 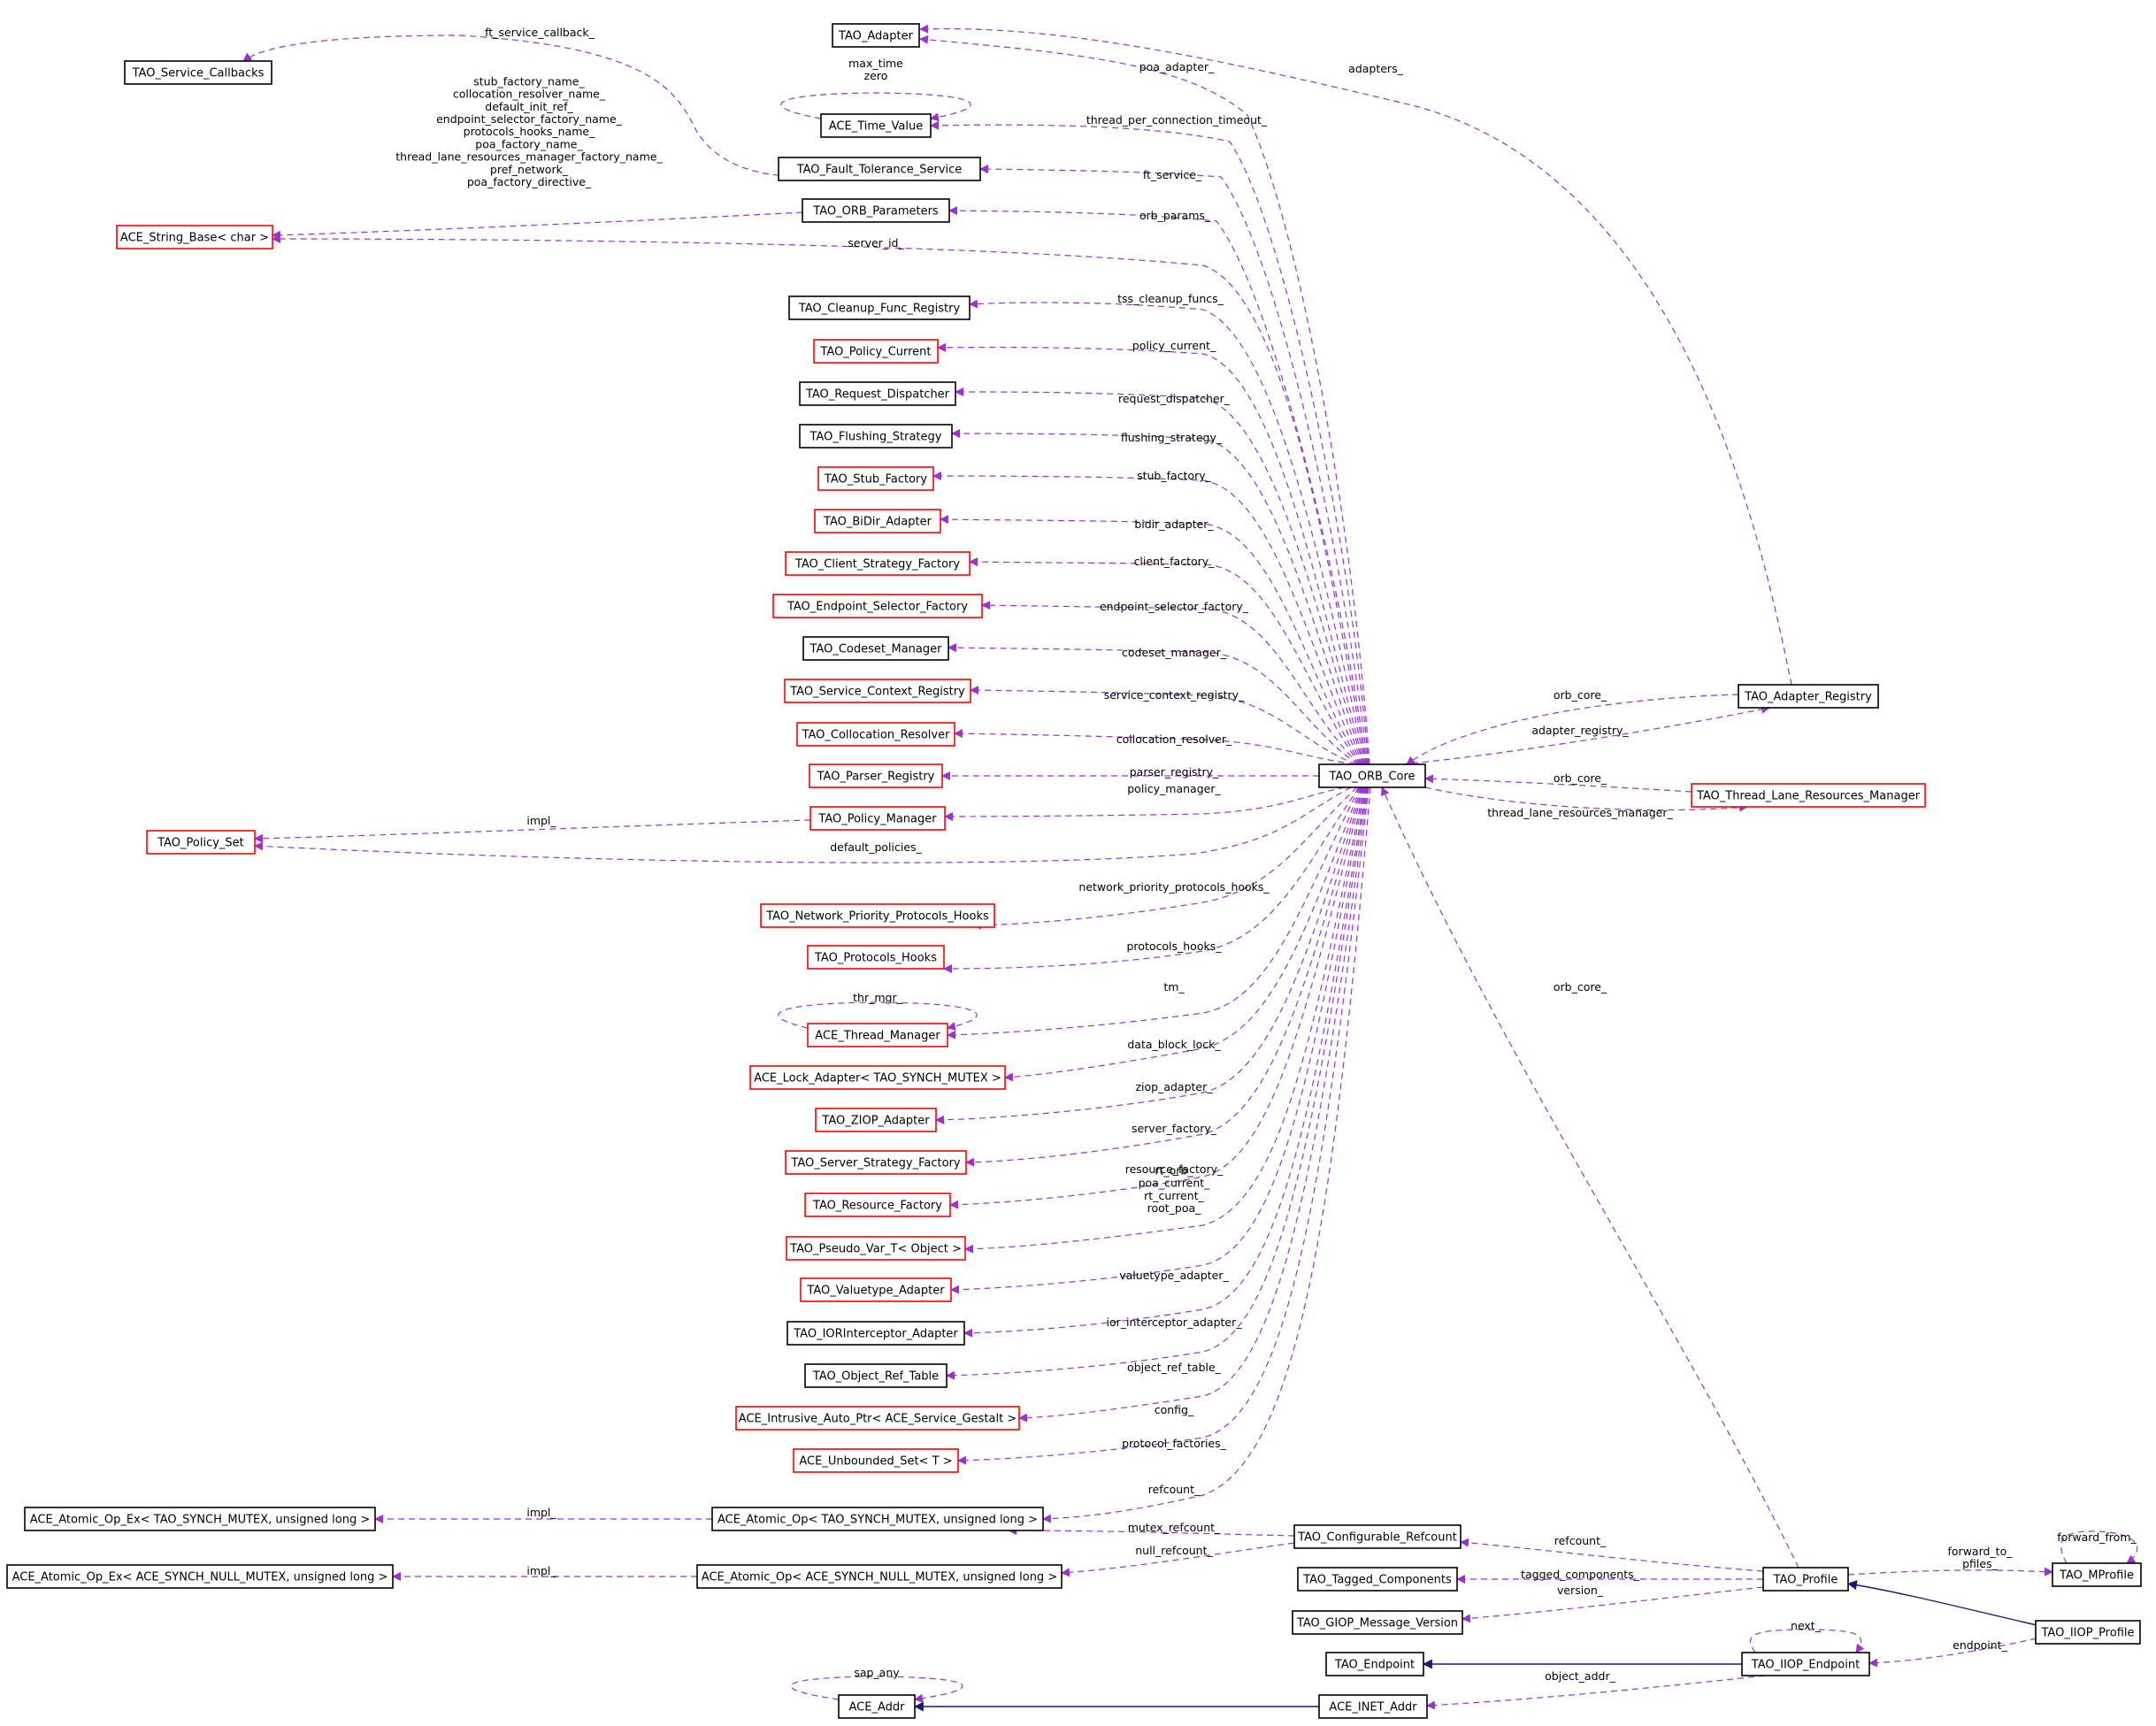 I want to click on node-orb-core: TAO_ORB_Core, so click(x=1372, y=775).